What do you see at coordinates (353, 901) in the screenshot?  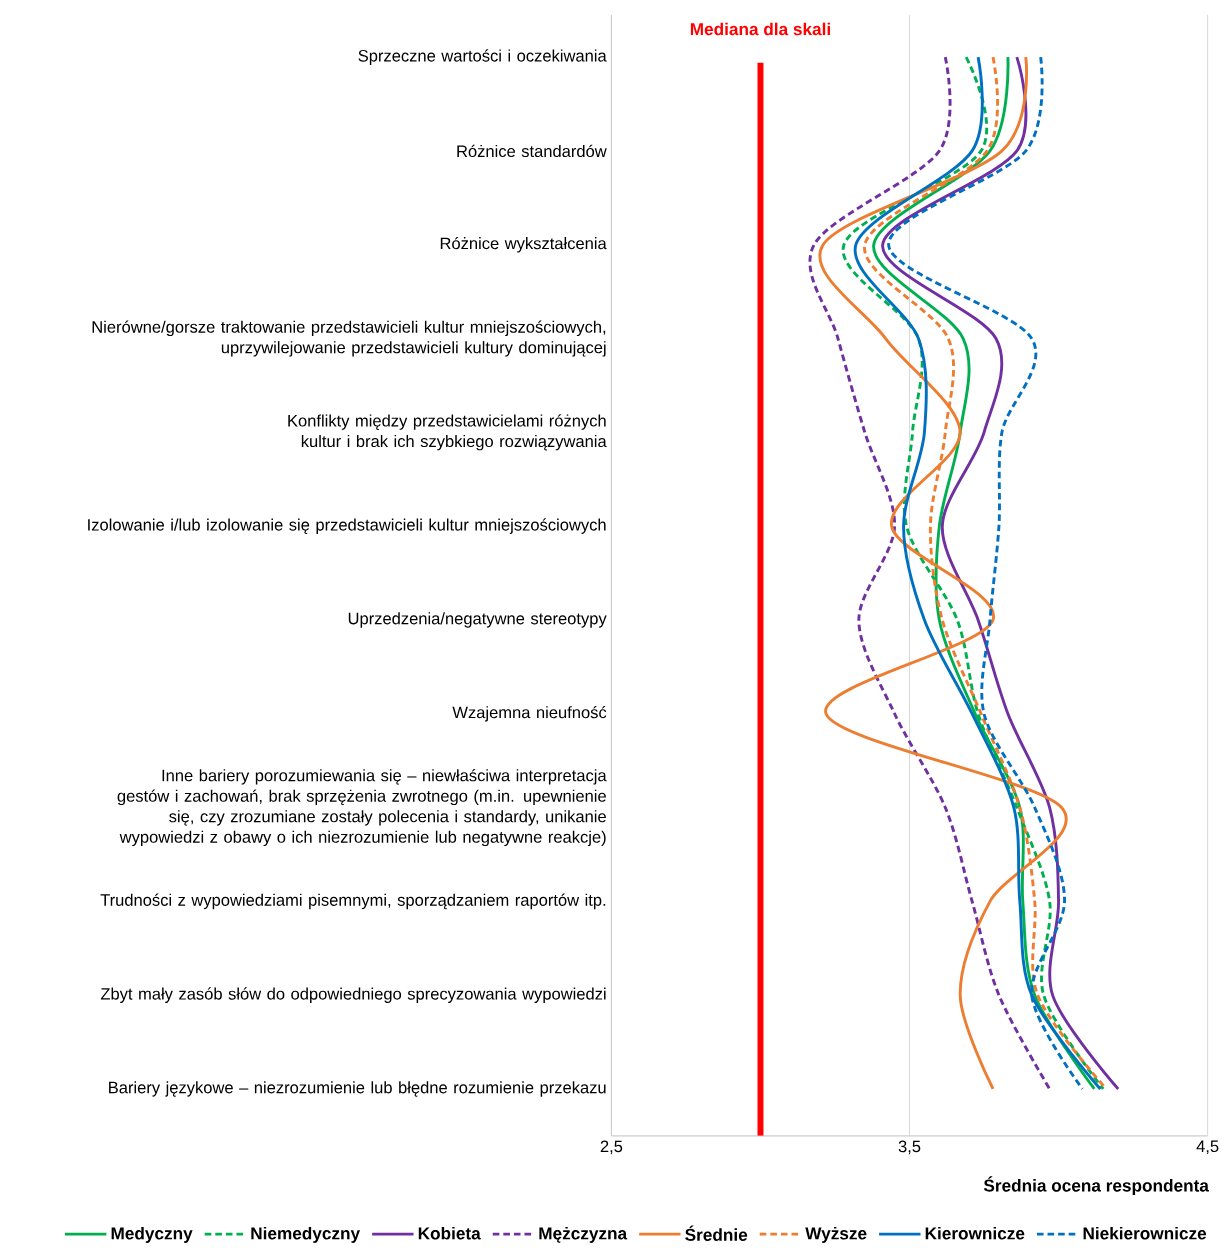 I see `y-tick-label: Trudności z wypowiedziami pisemnymi, sporządzaniem raportów itp.` at bounding box center [353, 901].